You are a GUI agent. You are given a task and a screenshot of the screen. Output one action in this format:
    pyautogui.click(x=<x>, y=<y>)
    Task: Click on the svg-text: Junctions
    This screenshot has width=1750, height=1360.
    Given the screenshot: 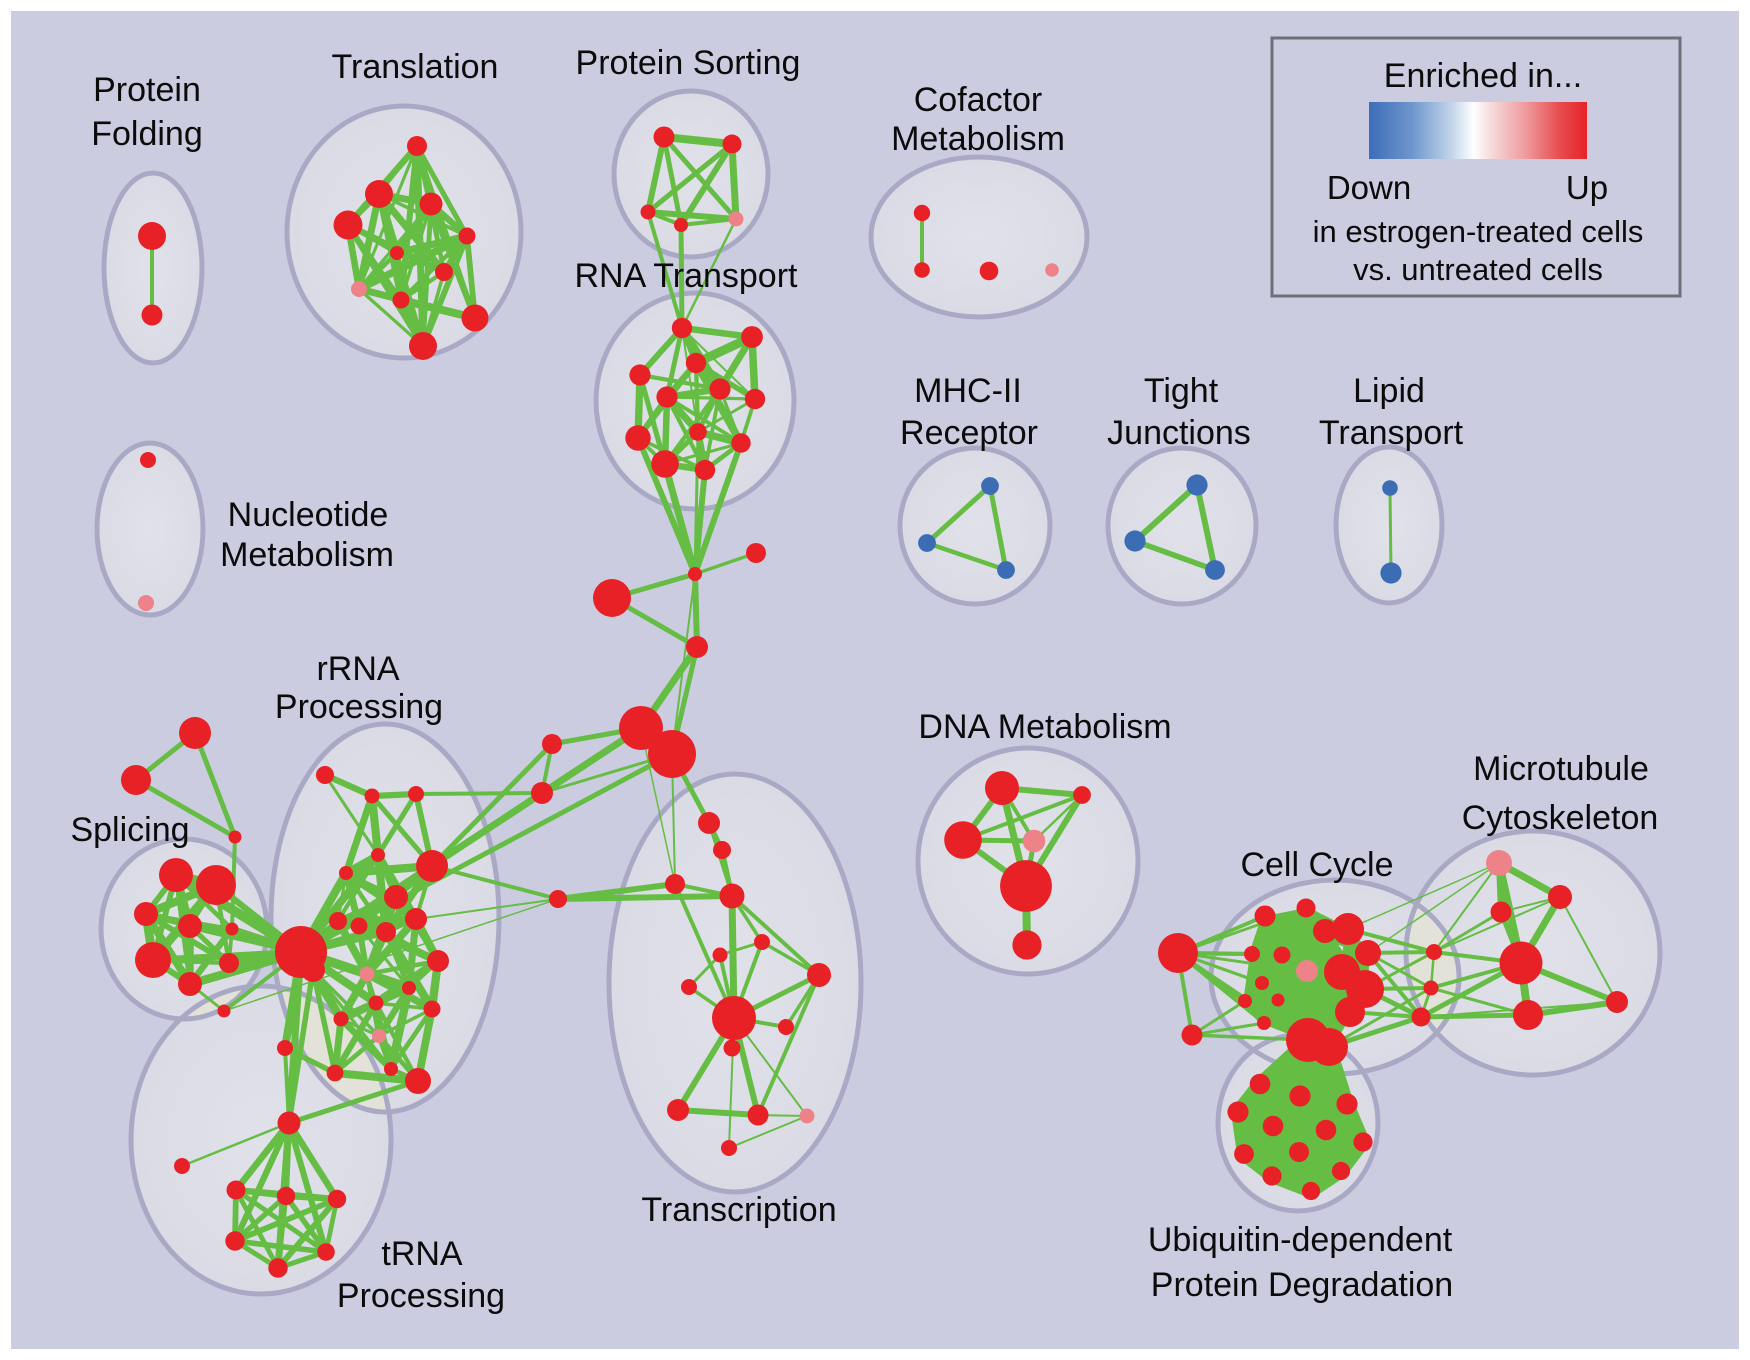 What is the action you would take?
    pyautogui.click(x=1179, y=433)
    